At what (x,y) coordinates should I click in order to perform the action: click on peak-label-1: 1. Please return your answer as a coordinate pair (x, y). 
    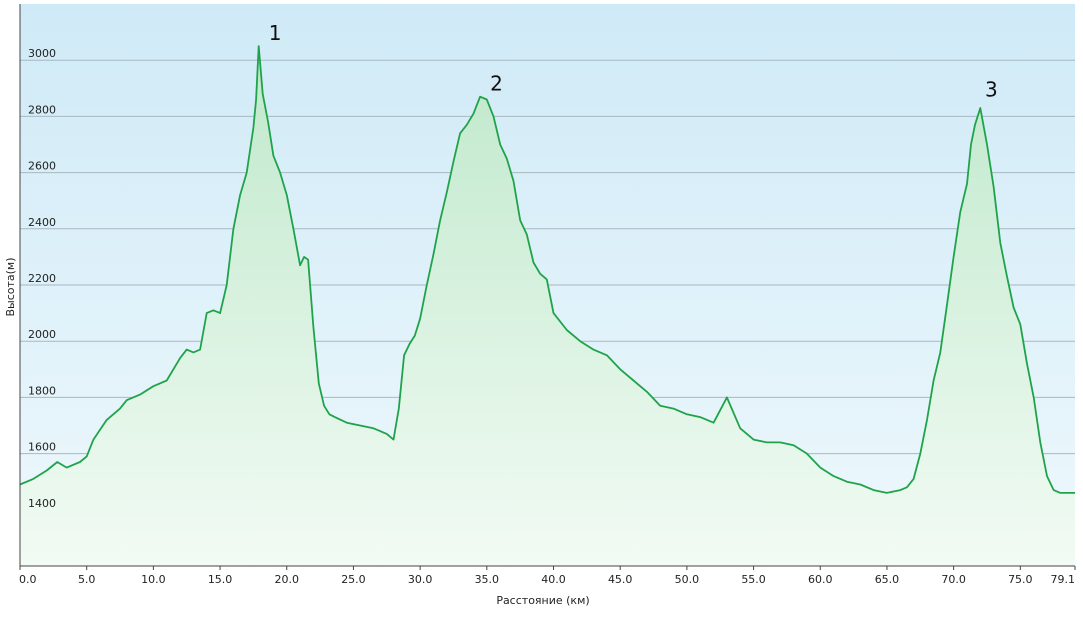
    Looking at the image, I should click on (275, 33).